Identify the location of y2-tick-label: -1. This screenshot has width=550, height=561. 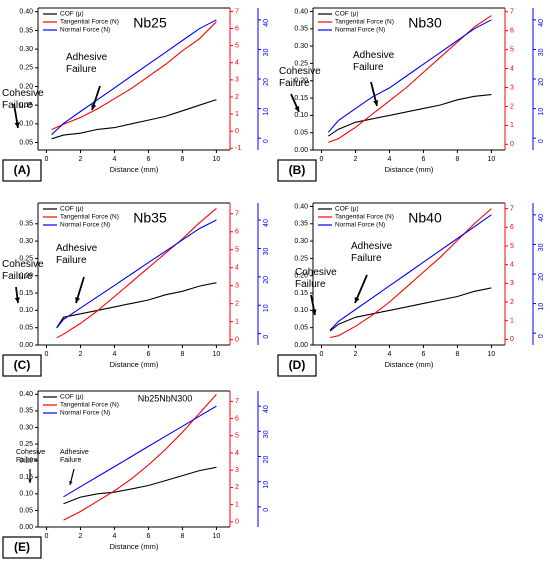
(238, 148).